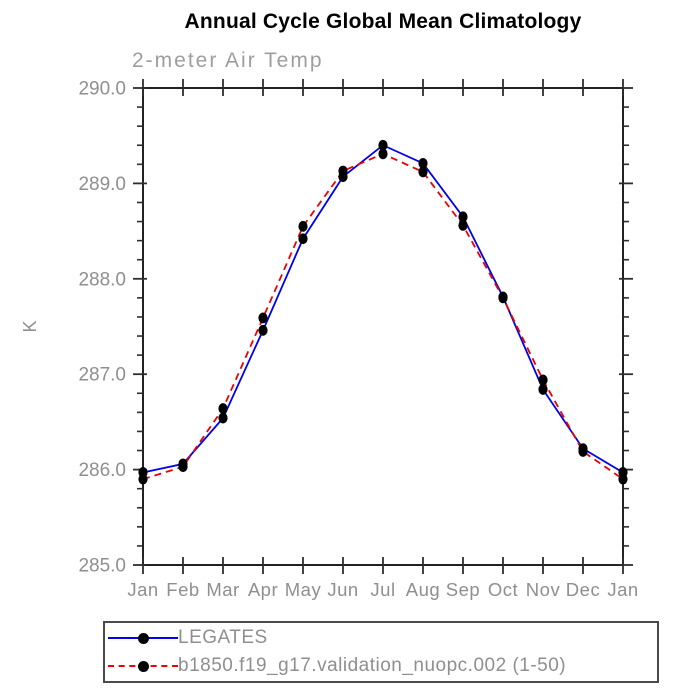 The height and width of the screenshot is (700, 700). Describe the element at coordinates (102, 89) in the screenshot. I see `y-tick-label: 290.0` at that location.